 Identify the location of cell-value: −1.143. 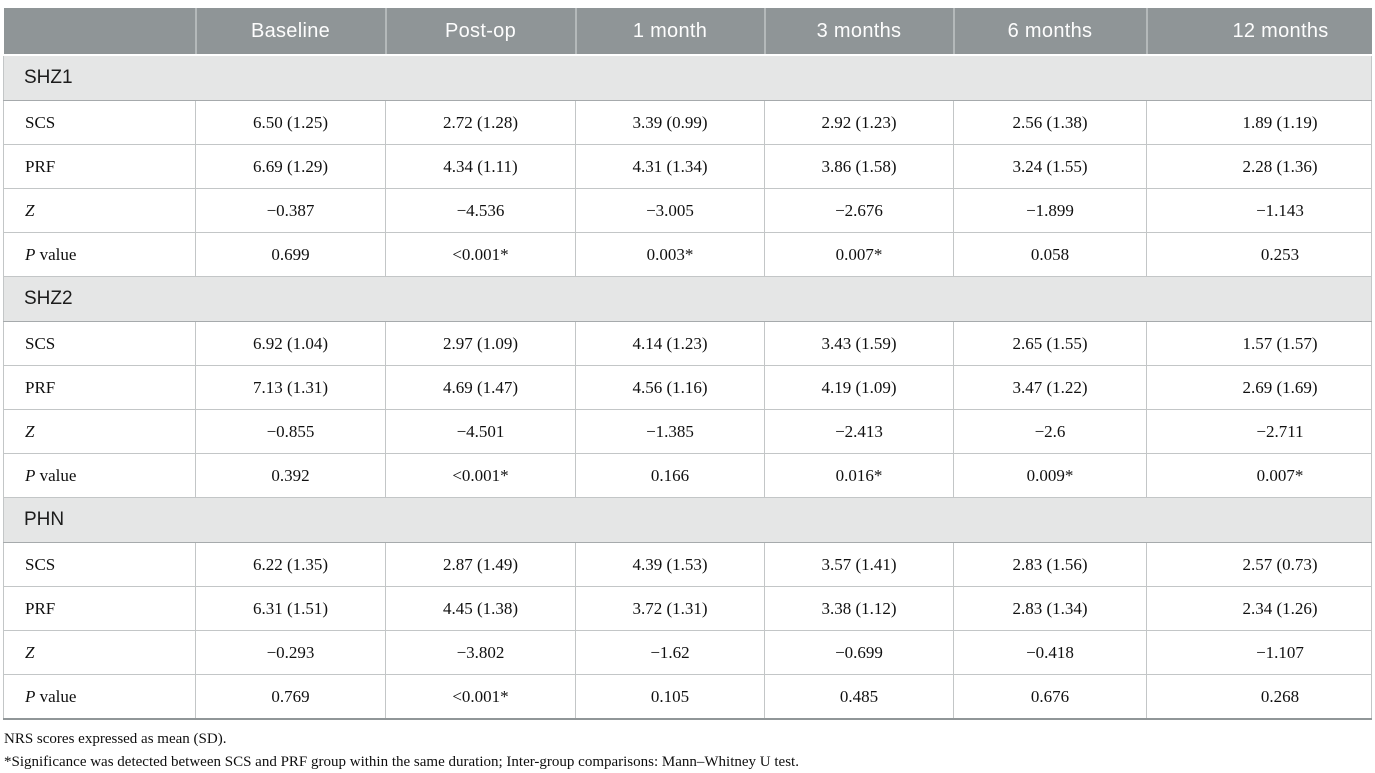
(1259, 210).